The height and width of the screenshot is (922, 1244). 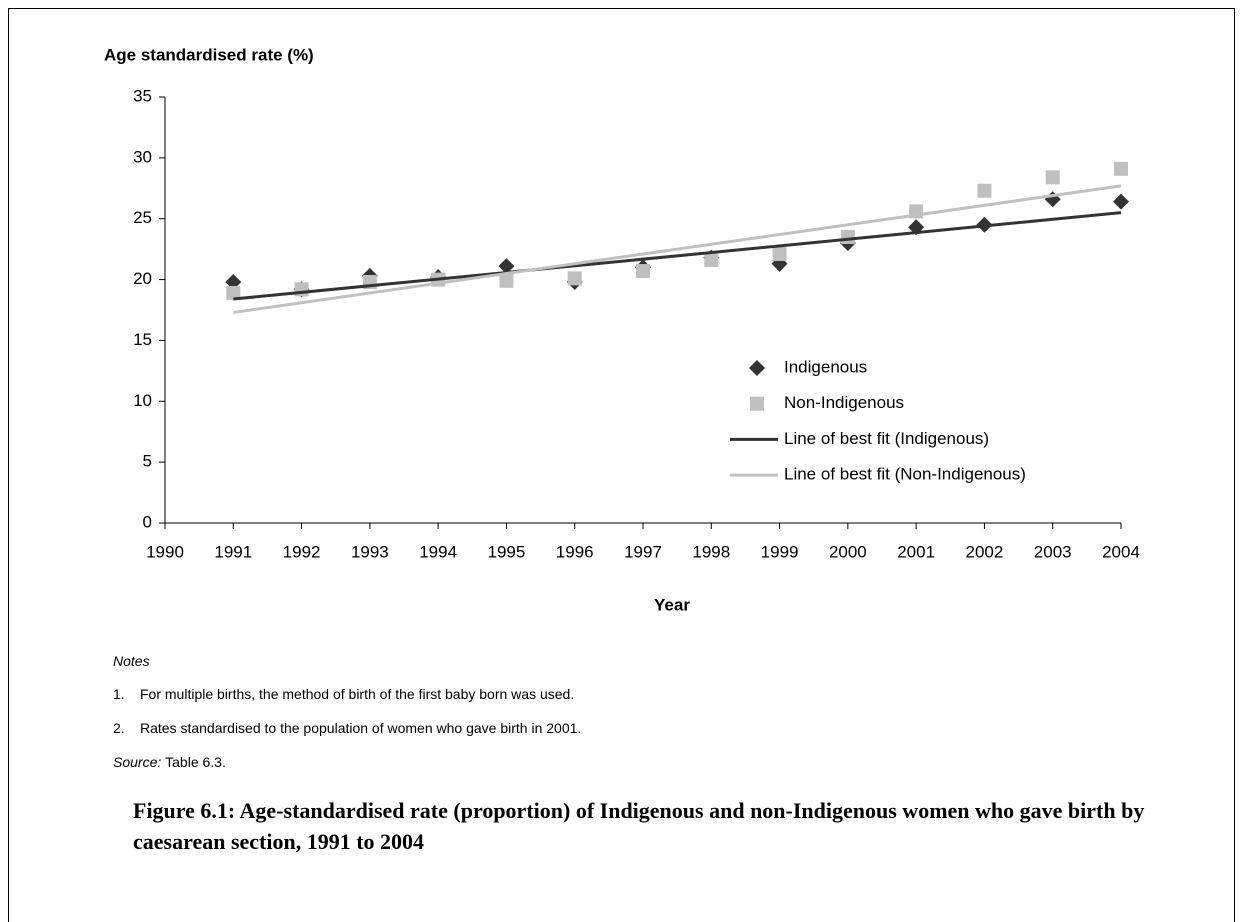 What do you see at coordinates (780, 551) in the screenshot?
I see `x-tick-label: 1999` at bounding box center [780, 551].